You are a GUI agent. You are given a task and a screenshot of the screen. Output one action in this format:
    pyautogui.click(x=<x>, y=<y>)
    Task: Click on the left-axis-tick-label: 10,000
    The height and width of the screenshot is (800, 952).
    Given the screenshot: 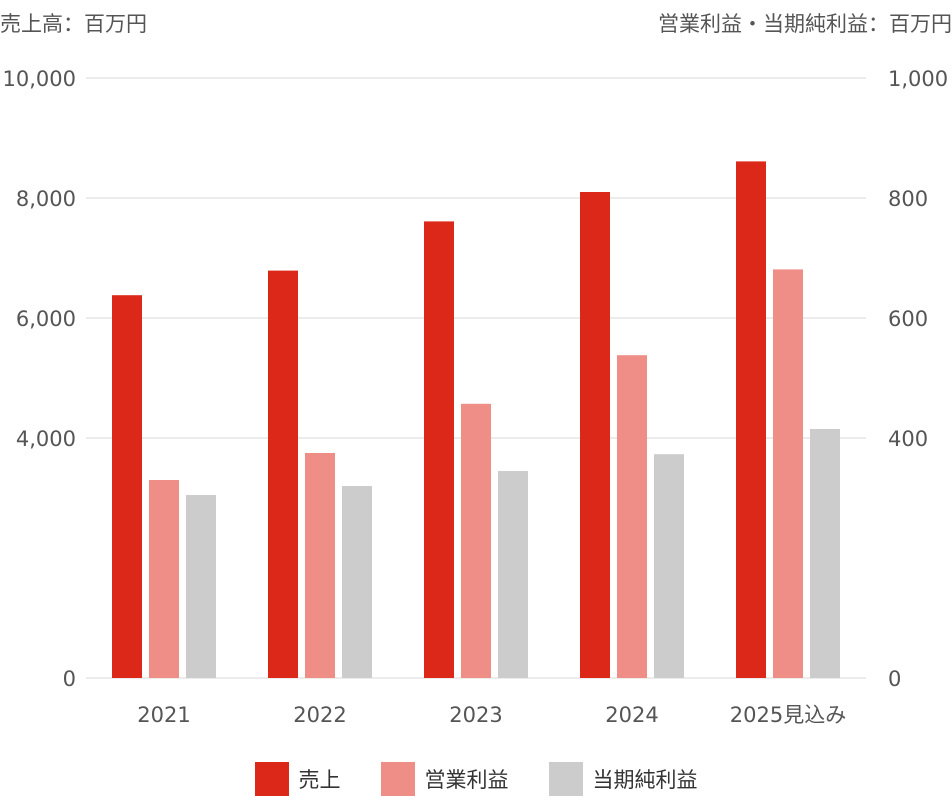 What is the action you would take?
    pyautogui.click(x=39, y=79)
    